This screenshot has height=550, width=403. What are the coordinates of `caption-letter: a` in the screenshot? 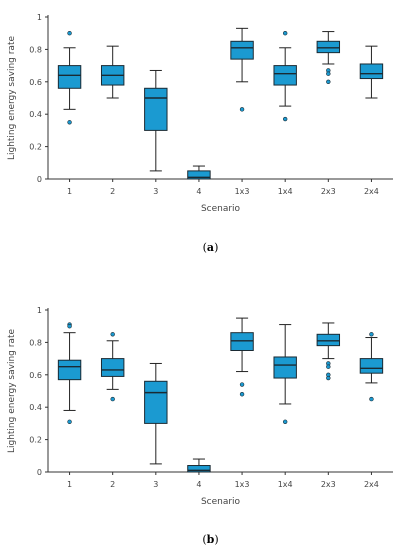 It's located at (210, 247).